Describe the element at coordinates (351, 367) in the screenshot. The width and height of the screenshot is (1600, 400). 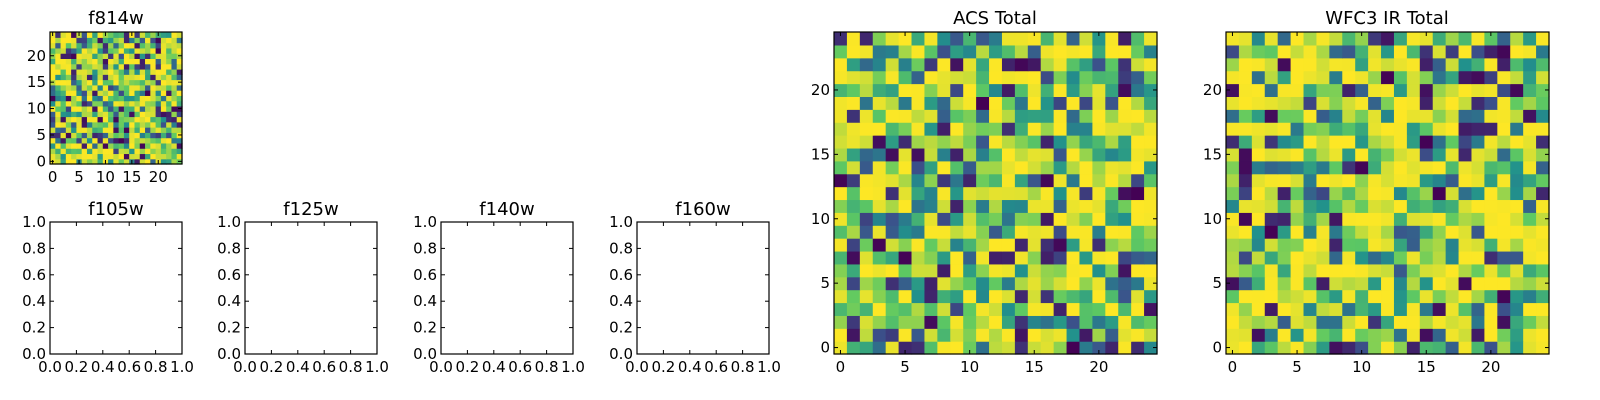
I see `x-tick-label: 0.8` at that location.